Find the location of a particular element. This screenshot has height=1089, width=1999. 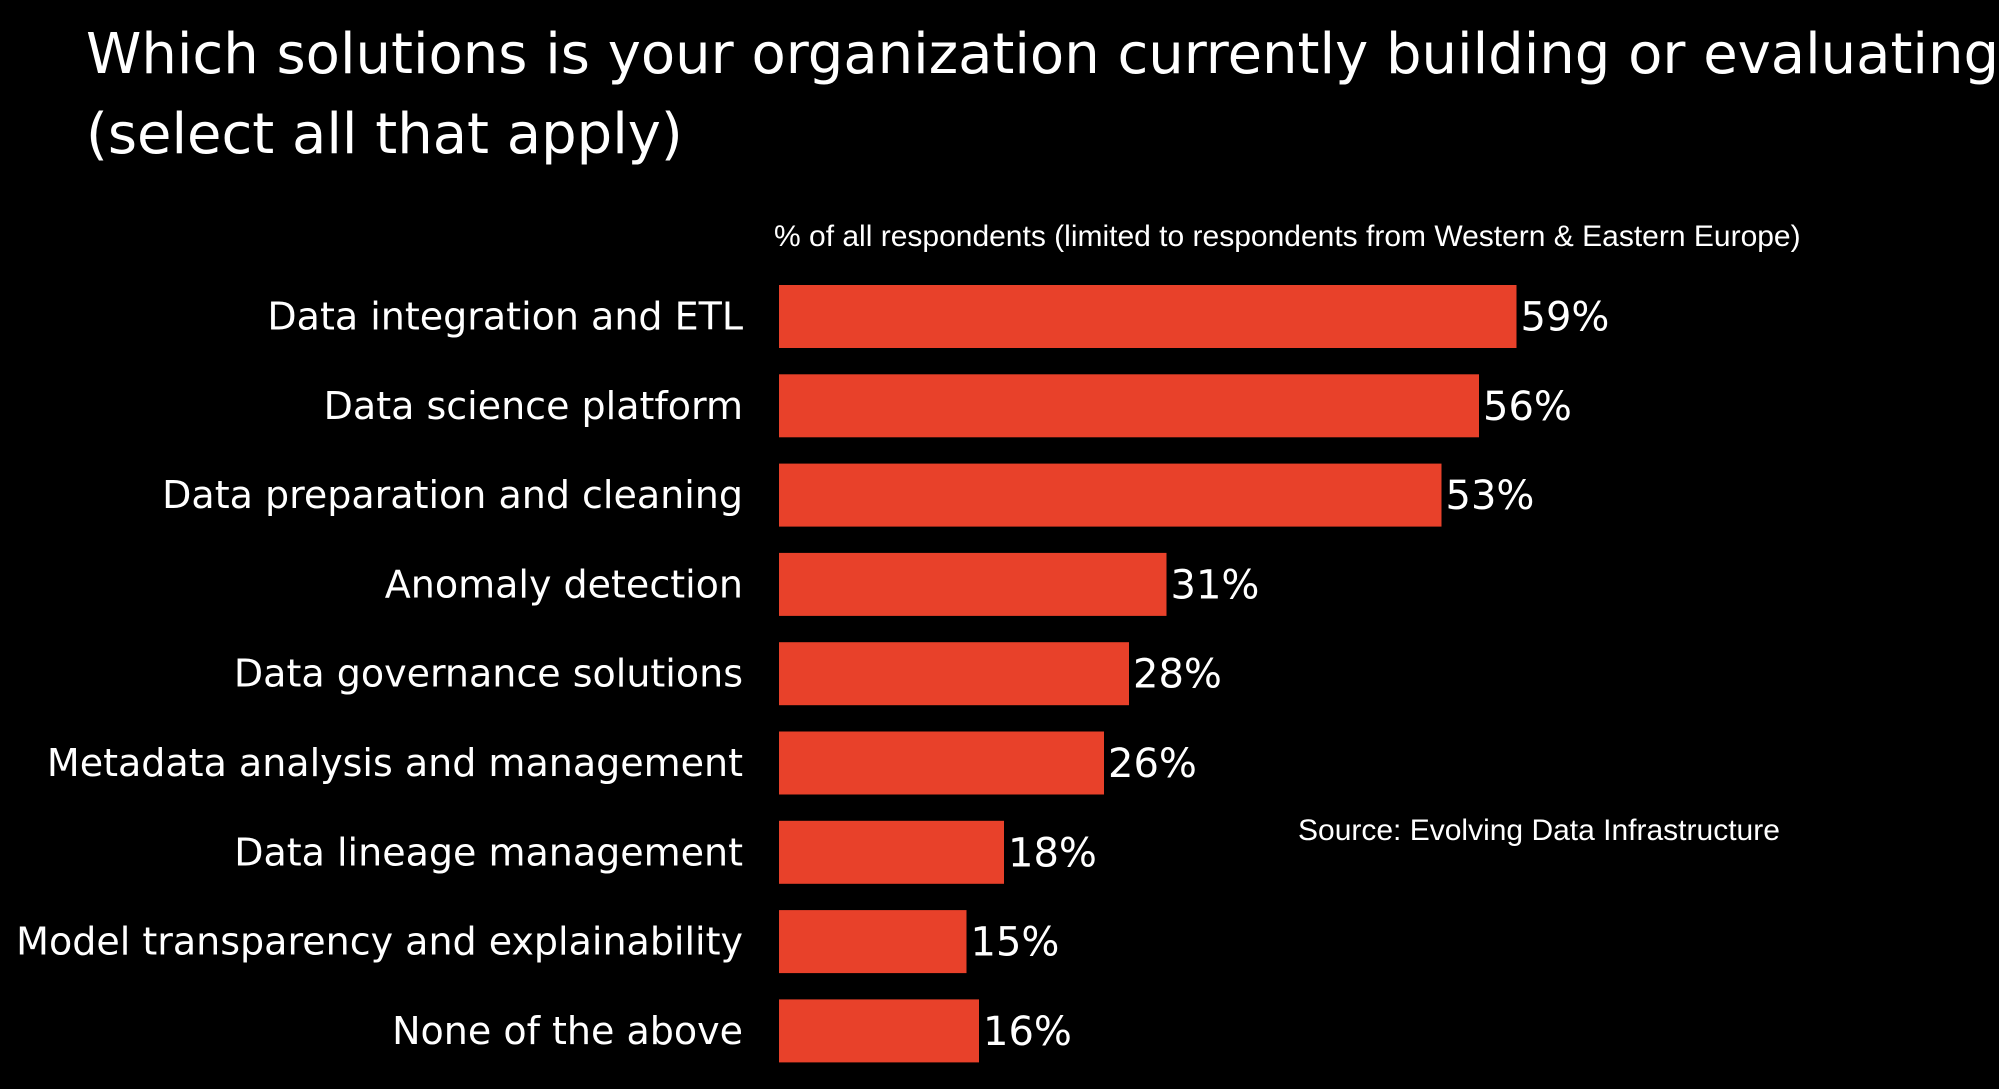

category-label-4: Data governance solutions is located at coordinates (488, 674).